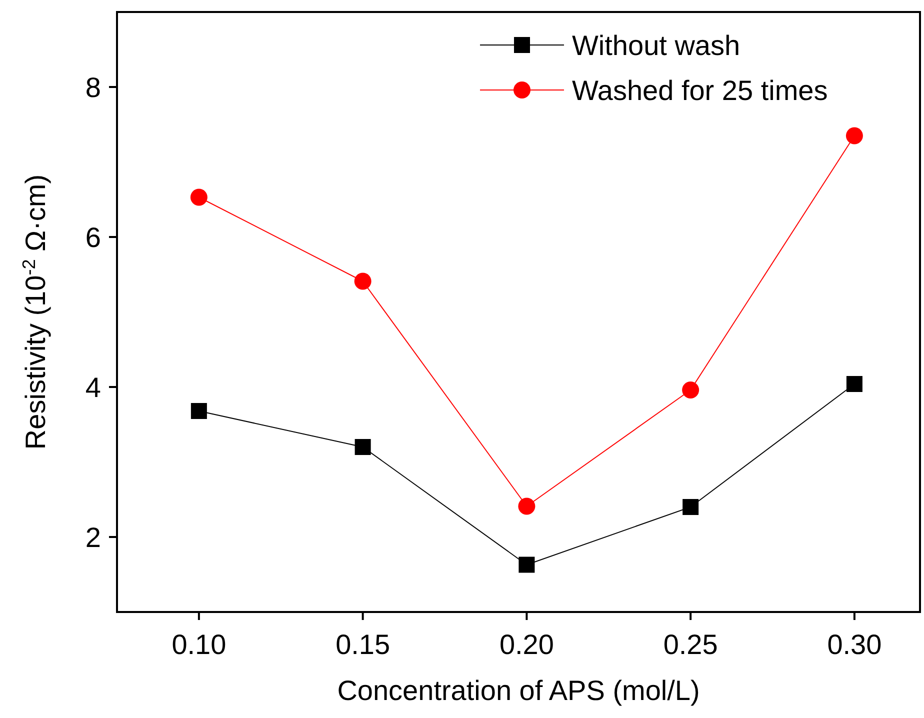 This screenshot has height=718, width=924. I want to click on y-tick-label: 4, so click(93, 387).